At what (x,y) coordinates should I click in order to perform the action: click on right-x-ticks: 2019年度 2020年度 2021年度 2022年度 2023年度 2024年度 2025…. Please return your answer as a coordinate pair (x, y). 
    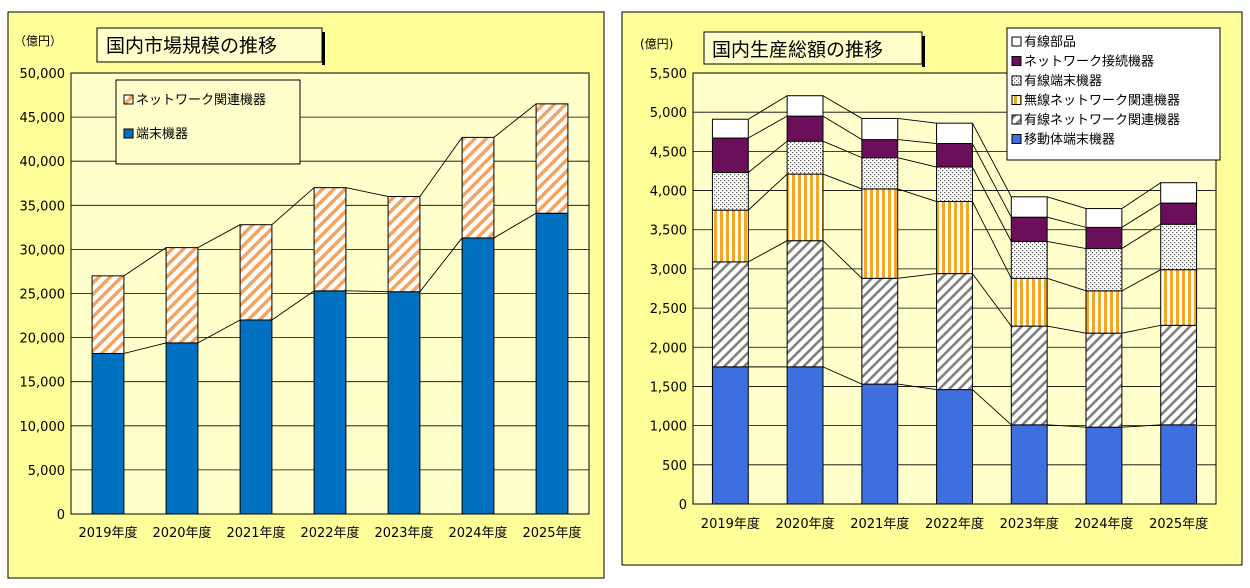
    Looking at the image, I should click on (954, 524).